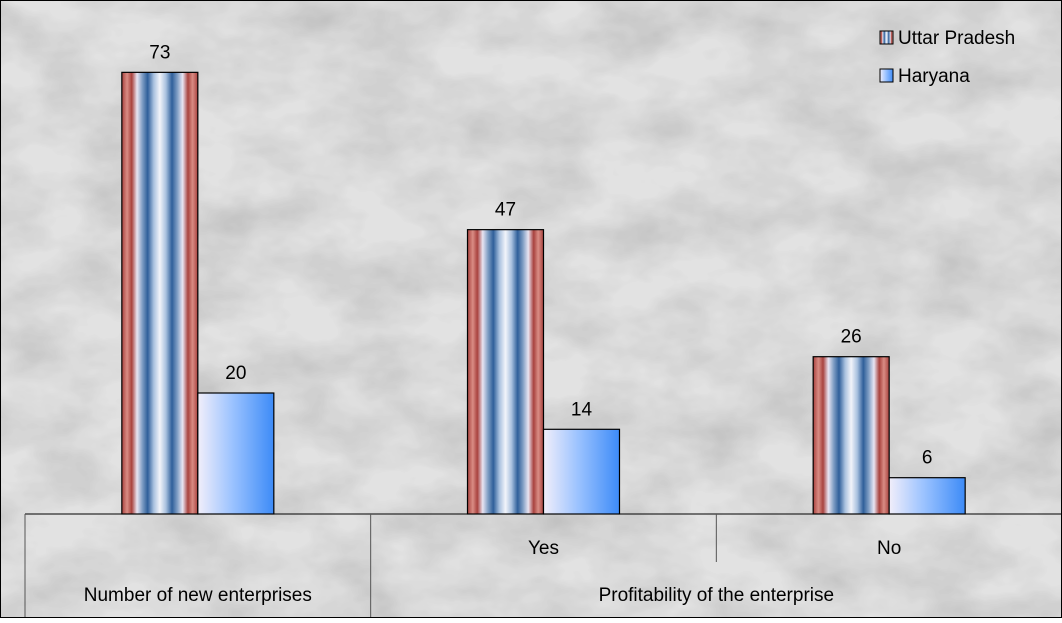  I want to click on data-label: 6, so click(927, 458).